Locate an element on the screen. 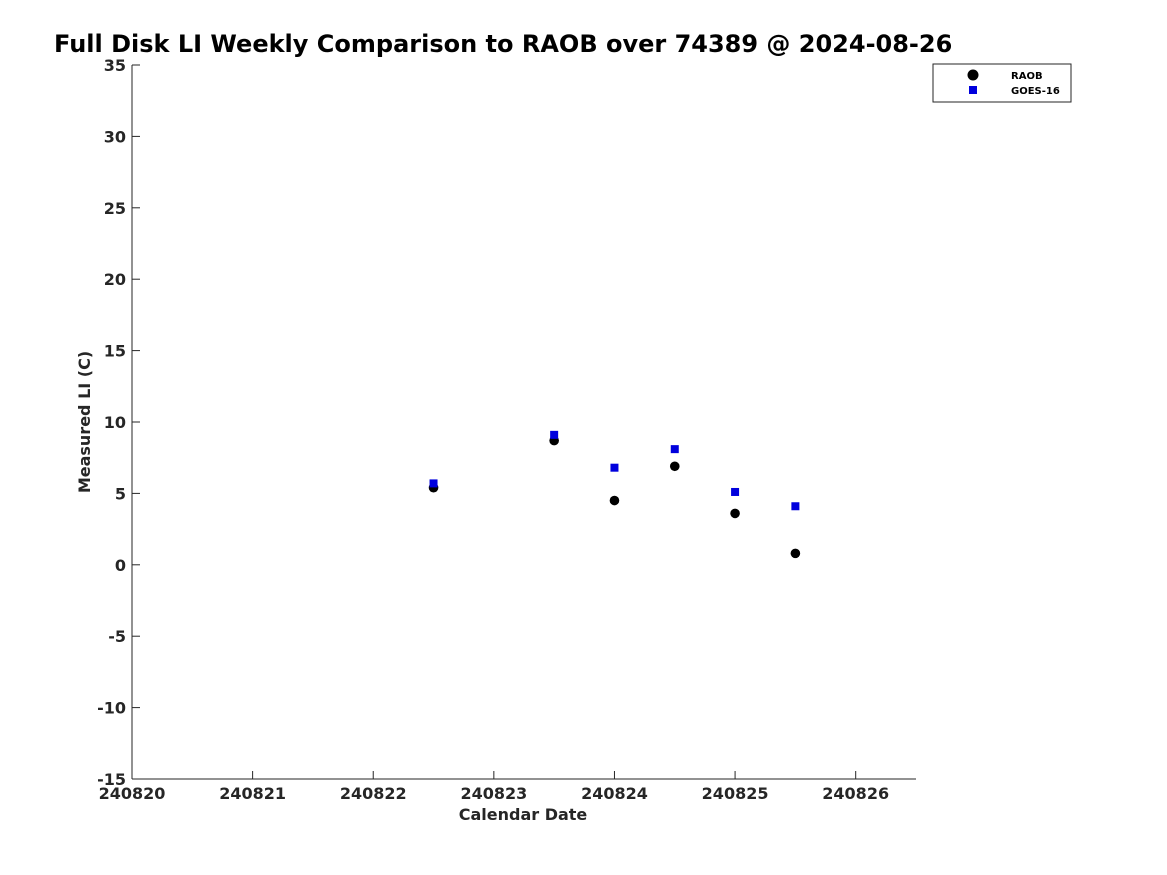 This screenshot has height=875, width=1167. y-axis-label: Measured LI (C) is located at coordinates (84, 422).